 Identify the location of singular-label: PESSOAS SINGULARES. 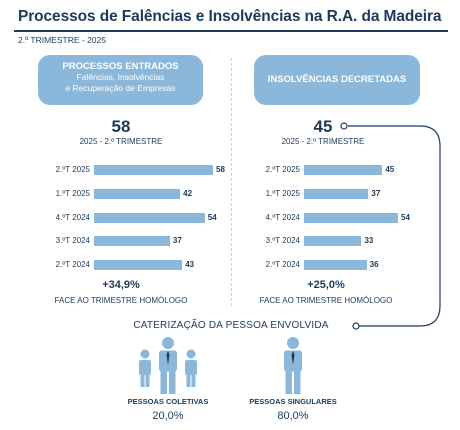
(293, 401).